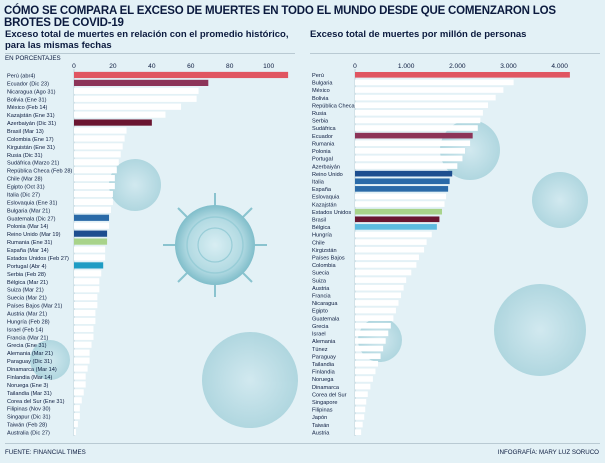  What do you see at coordinates (322, 160) in the screenshot?
I see `right-category-label: Portugal` at bounding box center [322, 160].